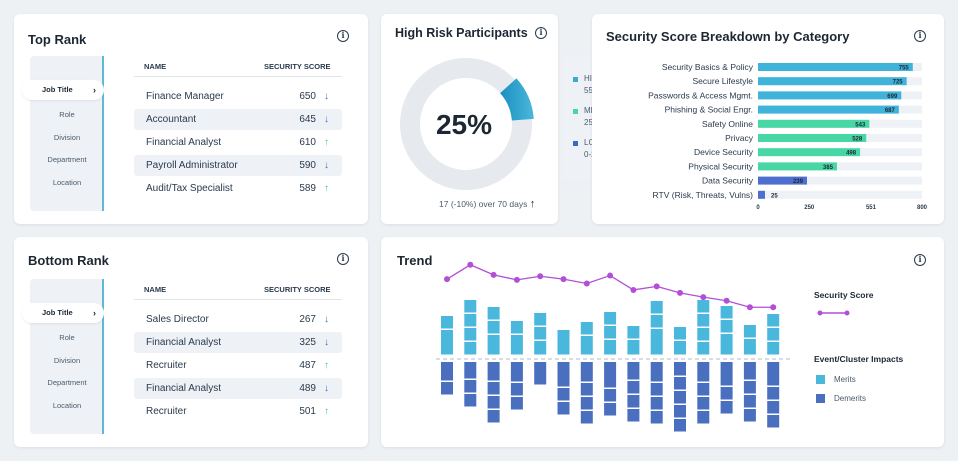  Describe the element at coordinates (326, 96) in the screenshot. I see `arrow-down-icon: ↓` at that location.